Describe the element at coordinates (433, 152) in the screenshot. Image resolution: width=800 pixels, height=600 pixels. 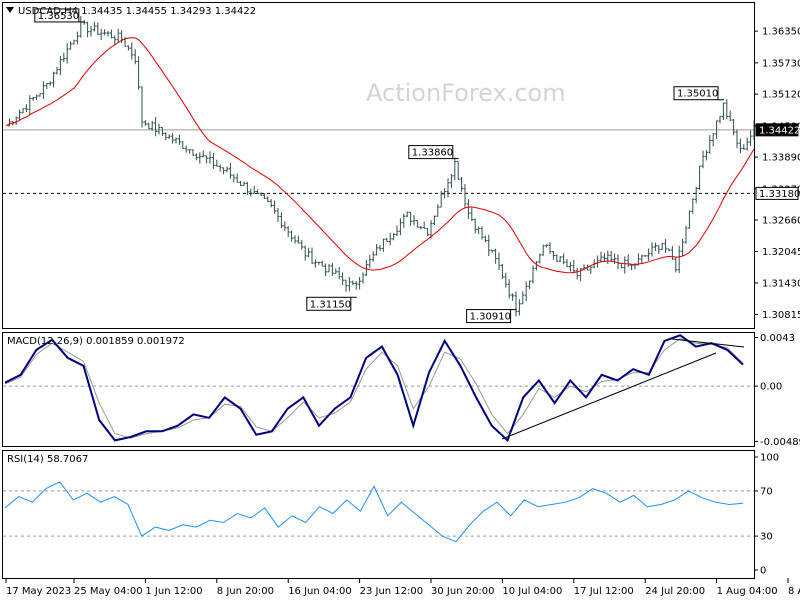
I see `price-annotation: 1.33860` at that location.